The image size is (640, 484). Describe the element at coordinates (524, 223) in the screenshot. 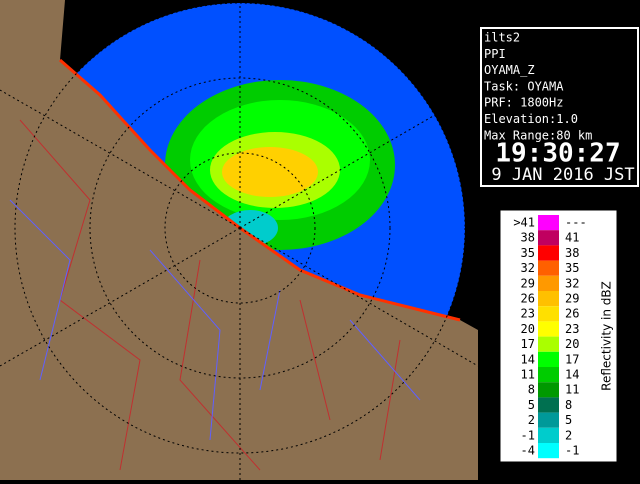

I see `legend-low: >41` at that location.